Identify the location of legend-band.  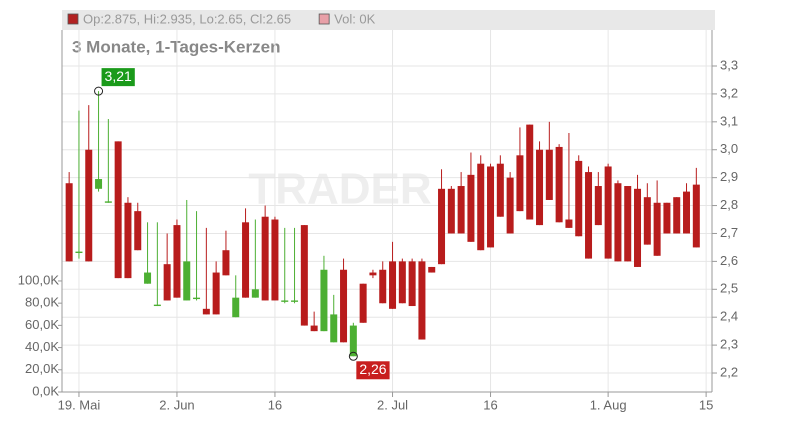
(388, 20).